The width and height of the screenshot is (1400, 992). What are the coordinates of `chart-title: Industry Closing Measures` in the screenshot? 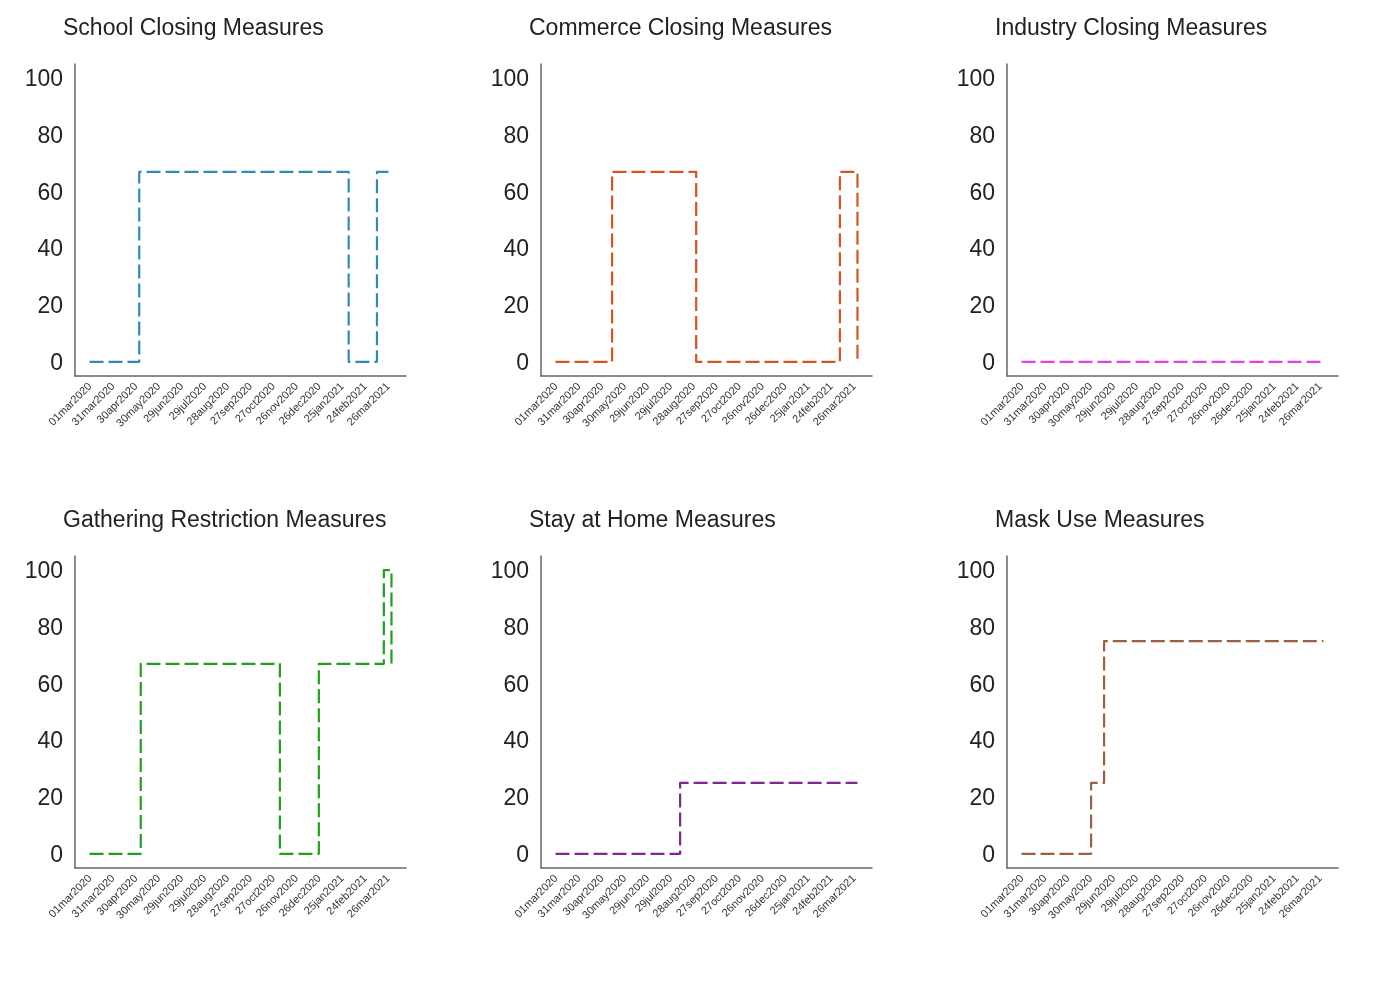 It's located at (1131, 26).